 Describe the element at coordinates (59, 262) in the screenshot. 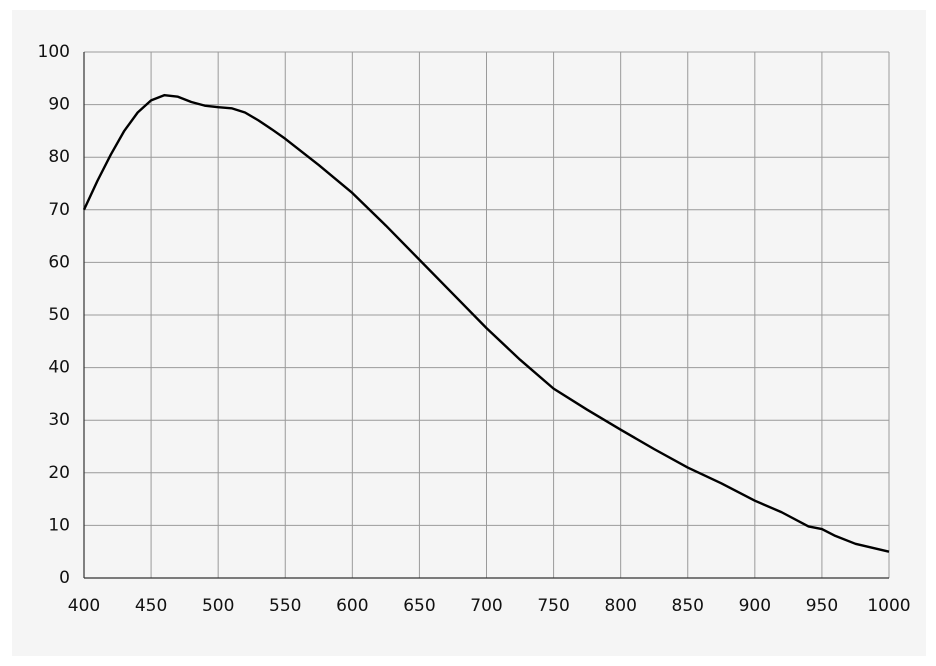

I see `y-tick-label: 60` at that location.